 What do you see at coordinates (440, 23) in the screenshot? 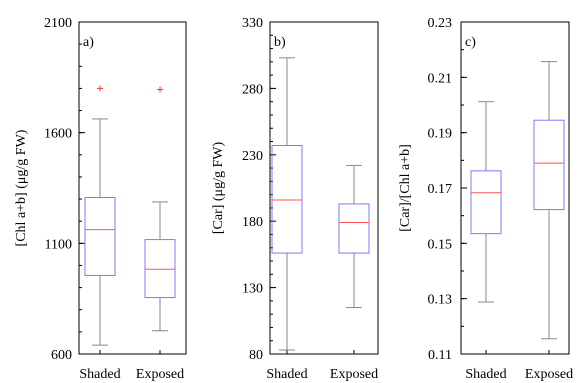
I see `y-tick-label: 0.23` at bounding box center [440, 23].